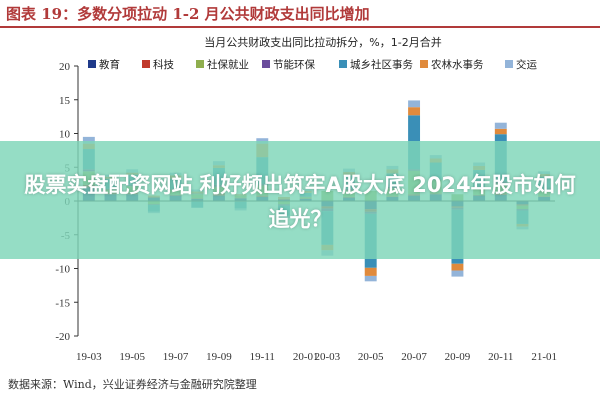 The height and width of the screenshot is (400, 600). Describe the element at coordinates (262, 357) in the screenshot. I see `x-tick-label: 19-11` at that location.